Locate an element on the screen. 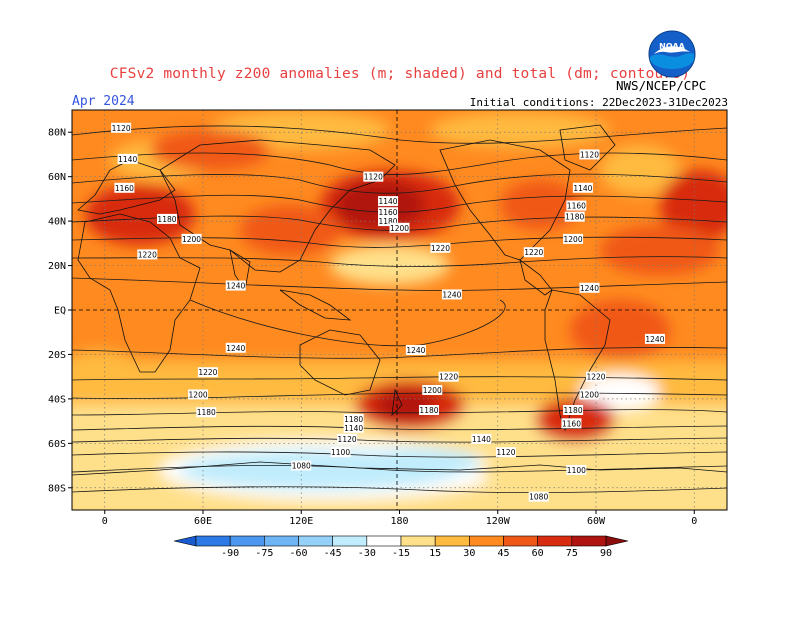 Image resolution: width=800 pixels, height=618 pixels. lat-tick-label: 40S is located at coordinates (57, 399).